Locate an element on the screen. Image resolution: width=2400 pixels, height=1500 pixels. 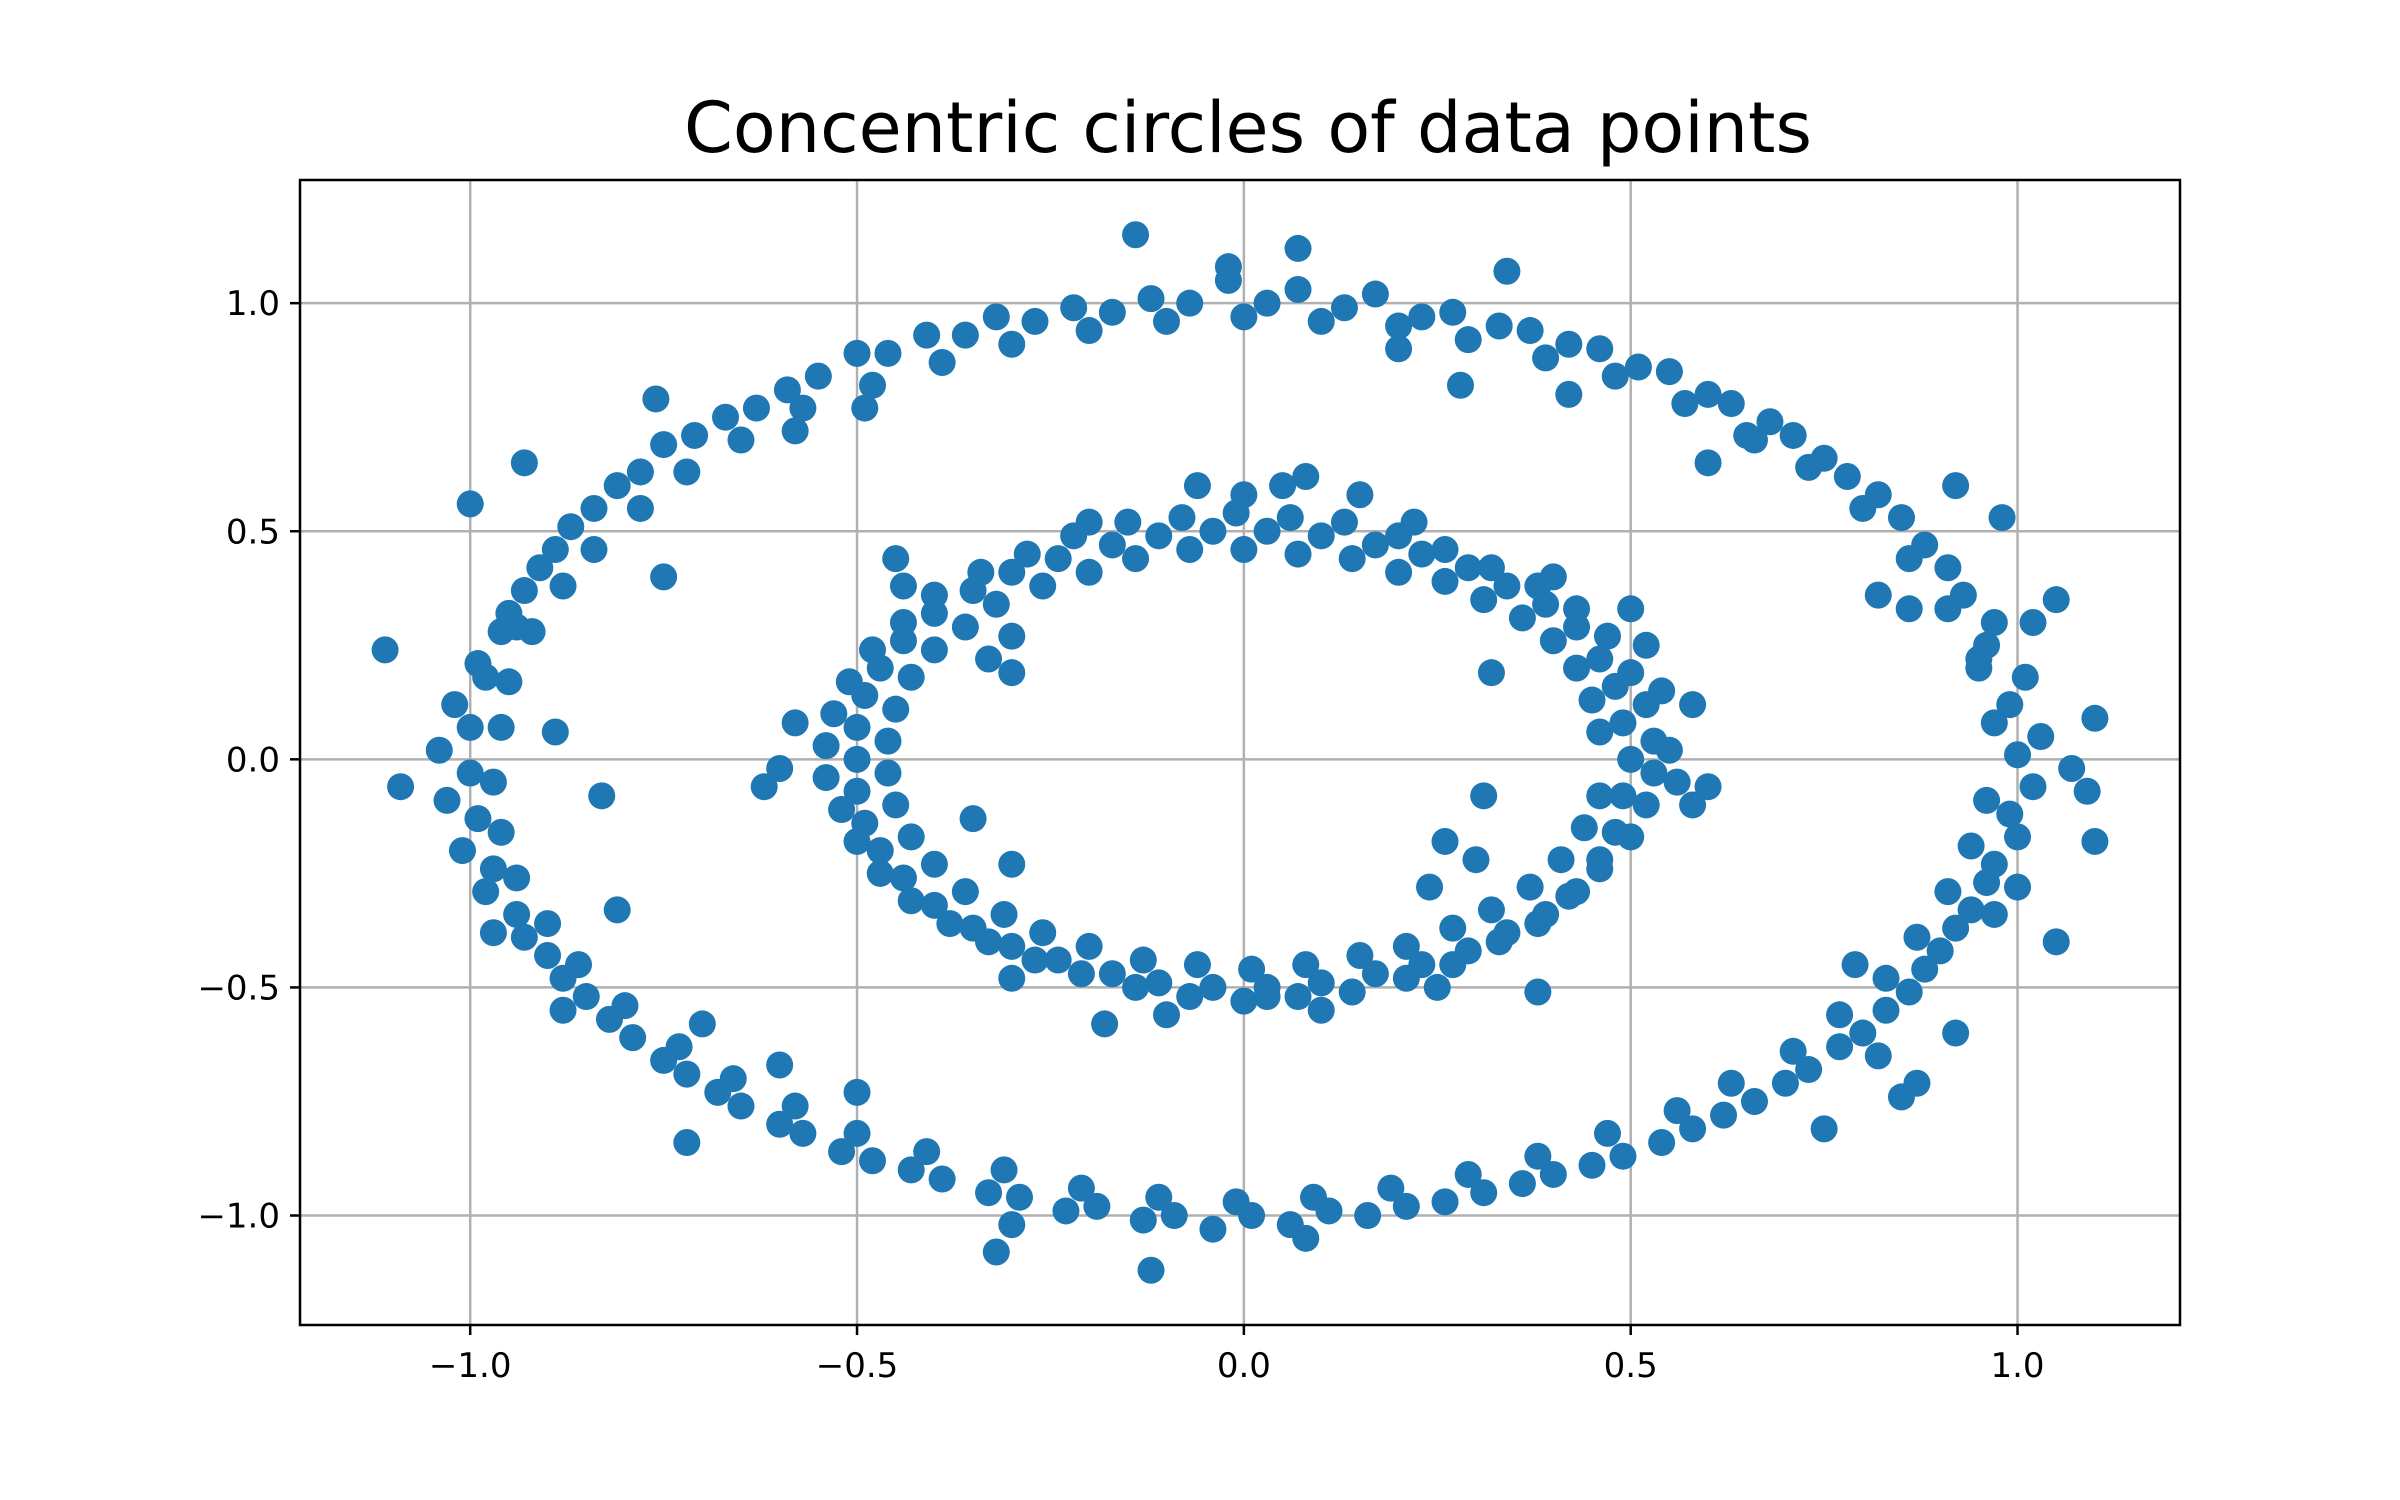
x-tick-label: −0.5 is located at coordinates (857, 1366).